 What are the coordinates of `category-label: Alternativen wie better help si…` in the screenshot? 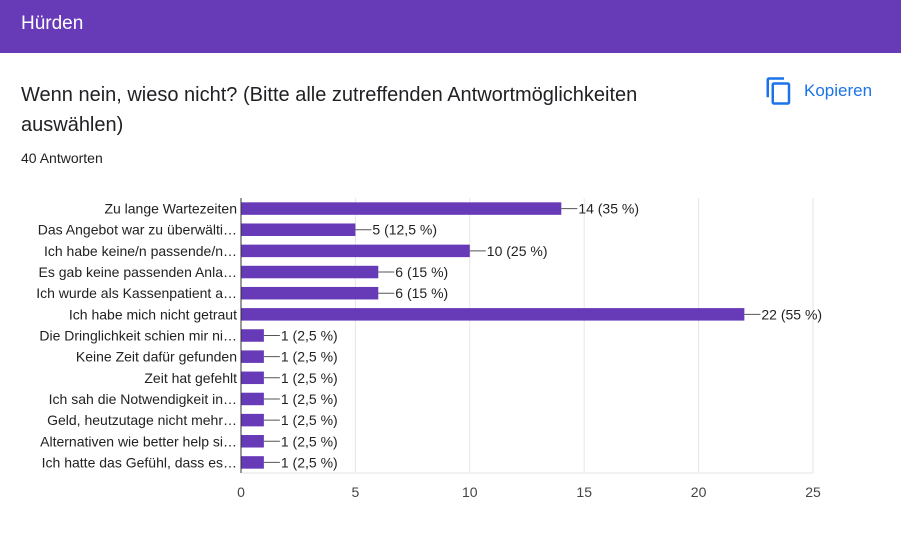 It's located at (138, 441).